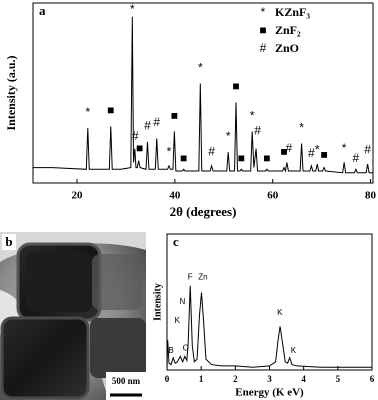 Image resolution: width=378 pixels, height=400 pixels. I want to click on peak-marker: N, so click(182, 301).